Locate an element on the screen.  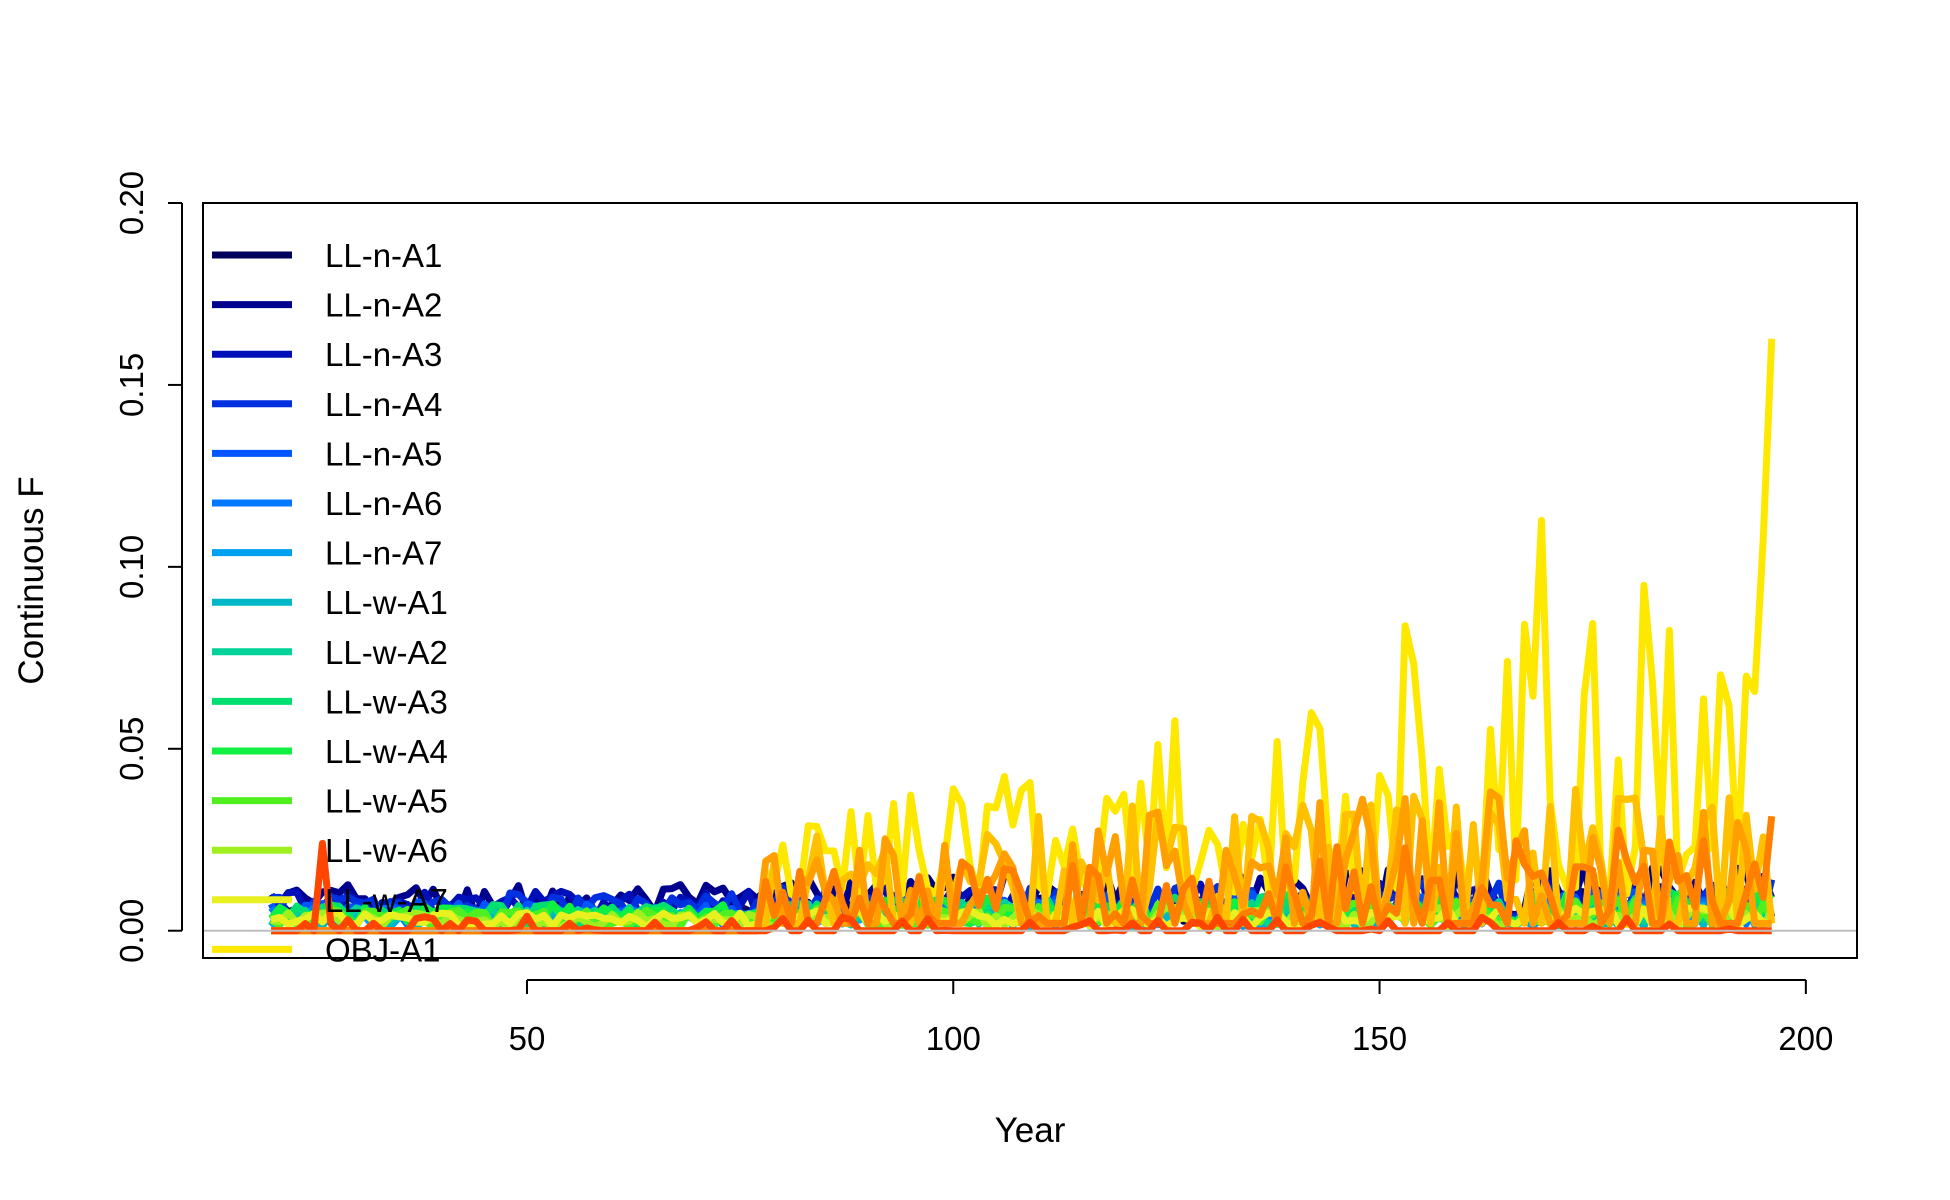
legend-label: LL-w-A7 is located at coordinates (386, 900).